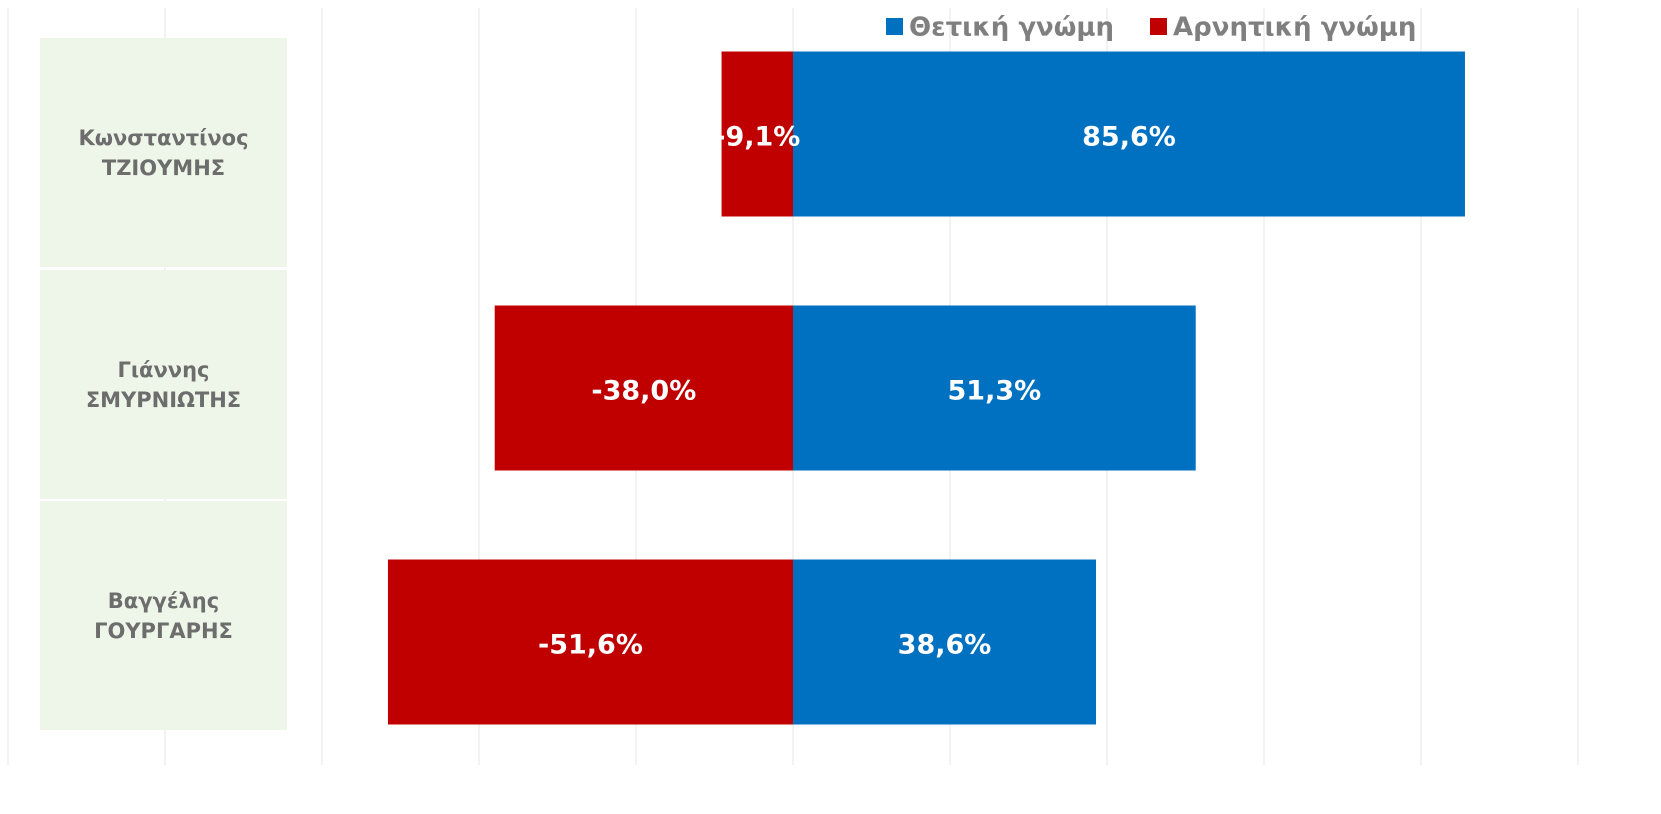 The width and height of the screenshot is (1661, 814). What do you see at coordinates (757, 137) in the screenshot?
I see `value-label: -9,1%` at bounding box center [757, 137].